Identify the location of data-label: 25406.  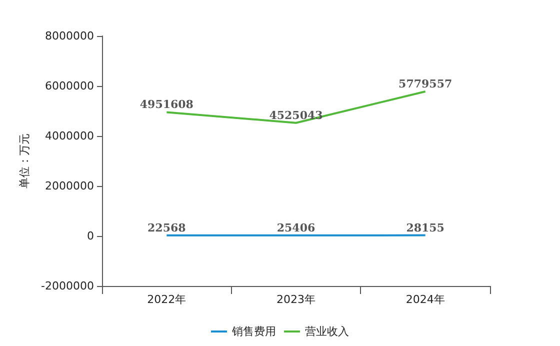
(296, 227).